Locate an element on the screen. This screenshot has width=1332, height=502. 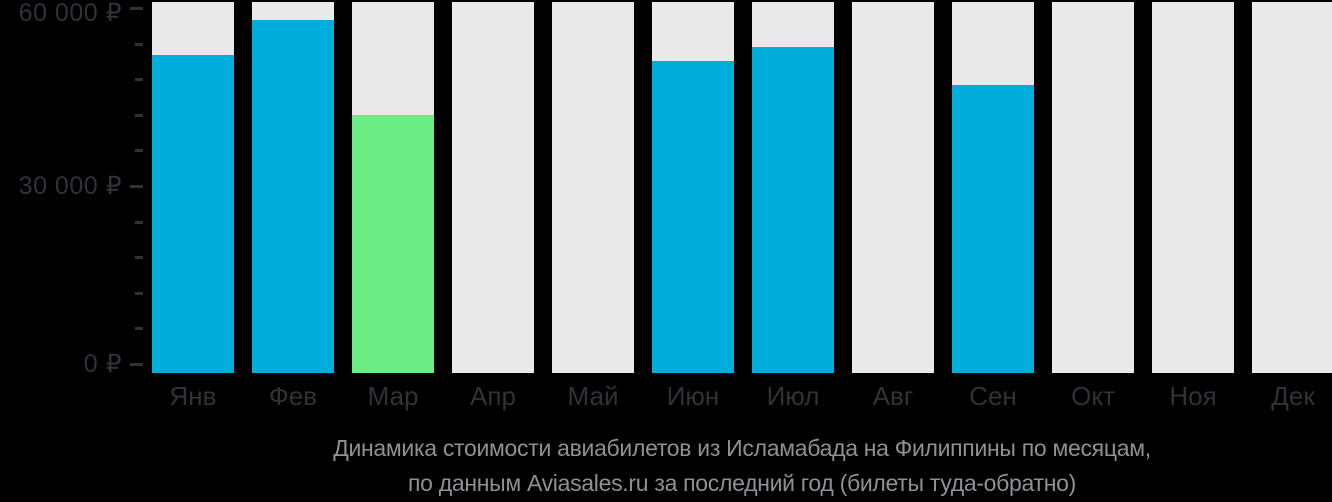
y-axis-label: 60 000 ₽ is located at coordinates (70, 13).